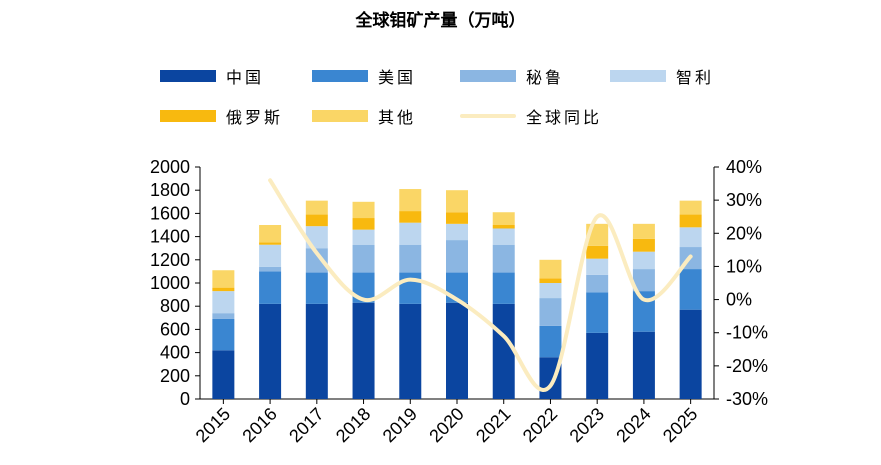 This screenshot has width=881, height=465. What do you see at coordinates (680, 425) in the screenshot?
I see `x-tick-label: 2025` at bounding box center [680, 425].